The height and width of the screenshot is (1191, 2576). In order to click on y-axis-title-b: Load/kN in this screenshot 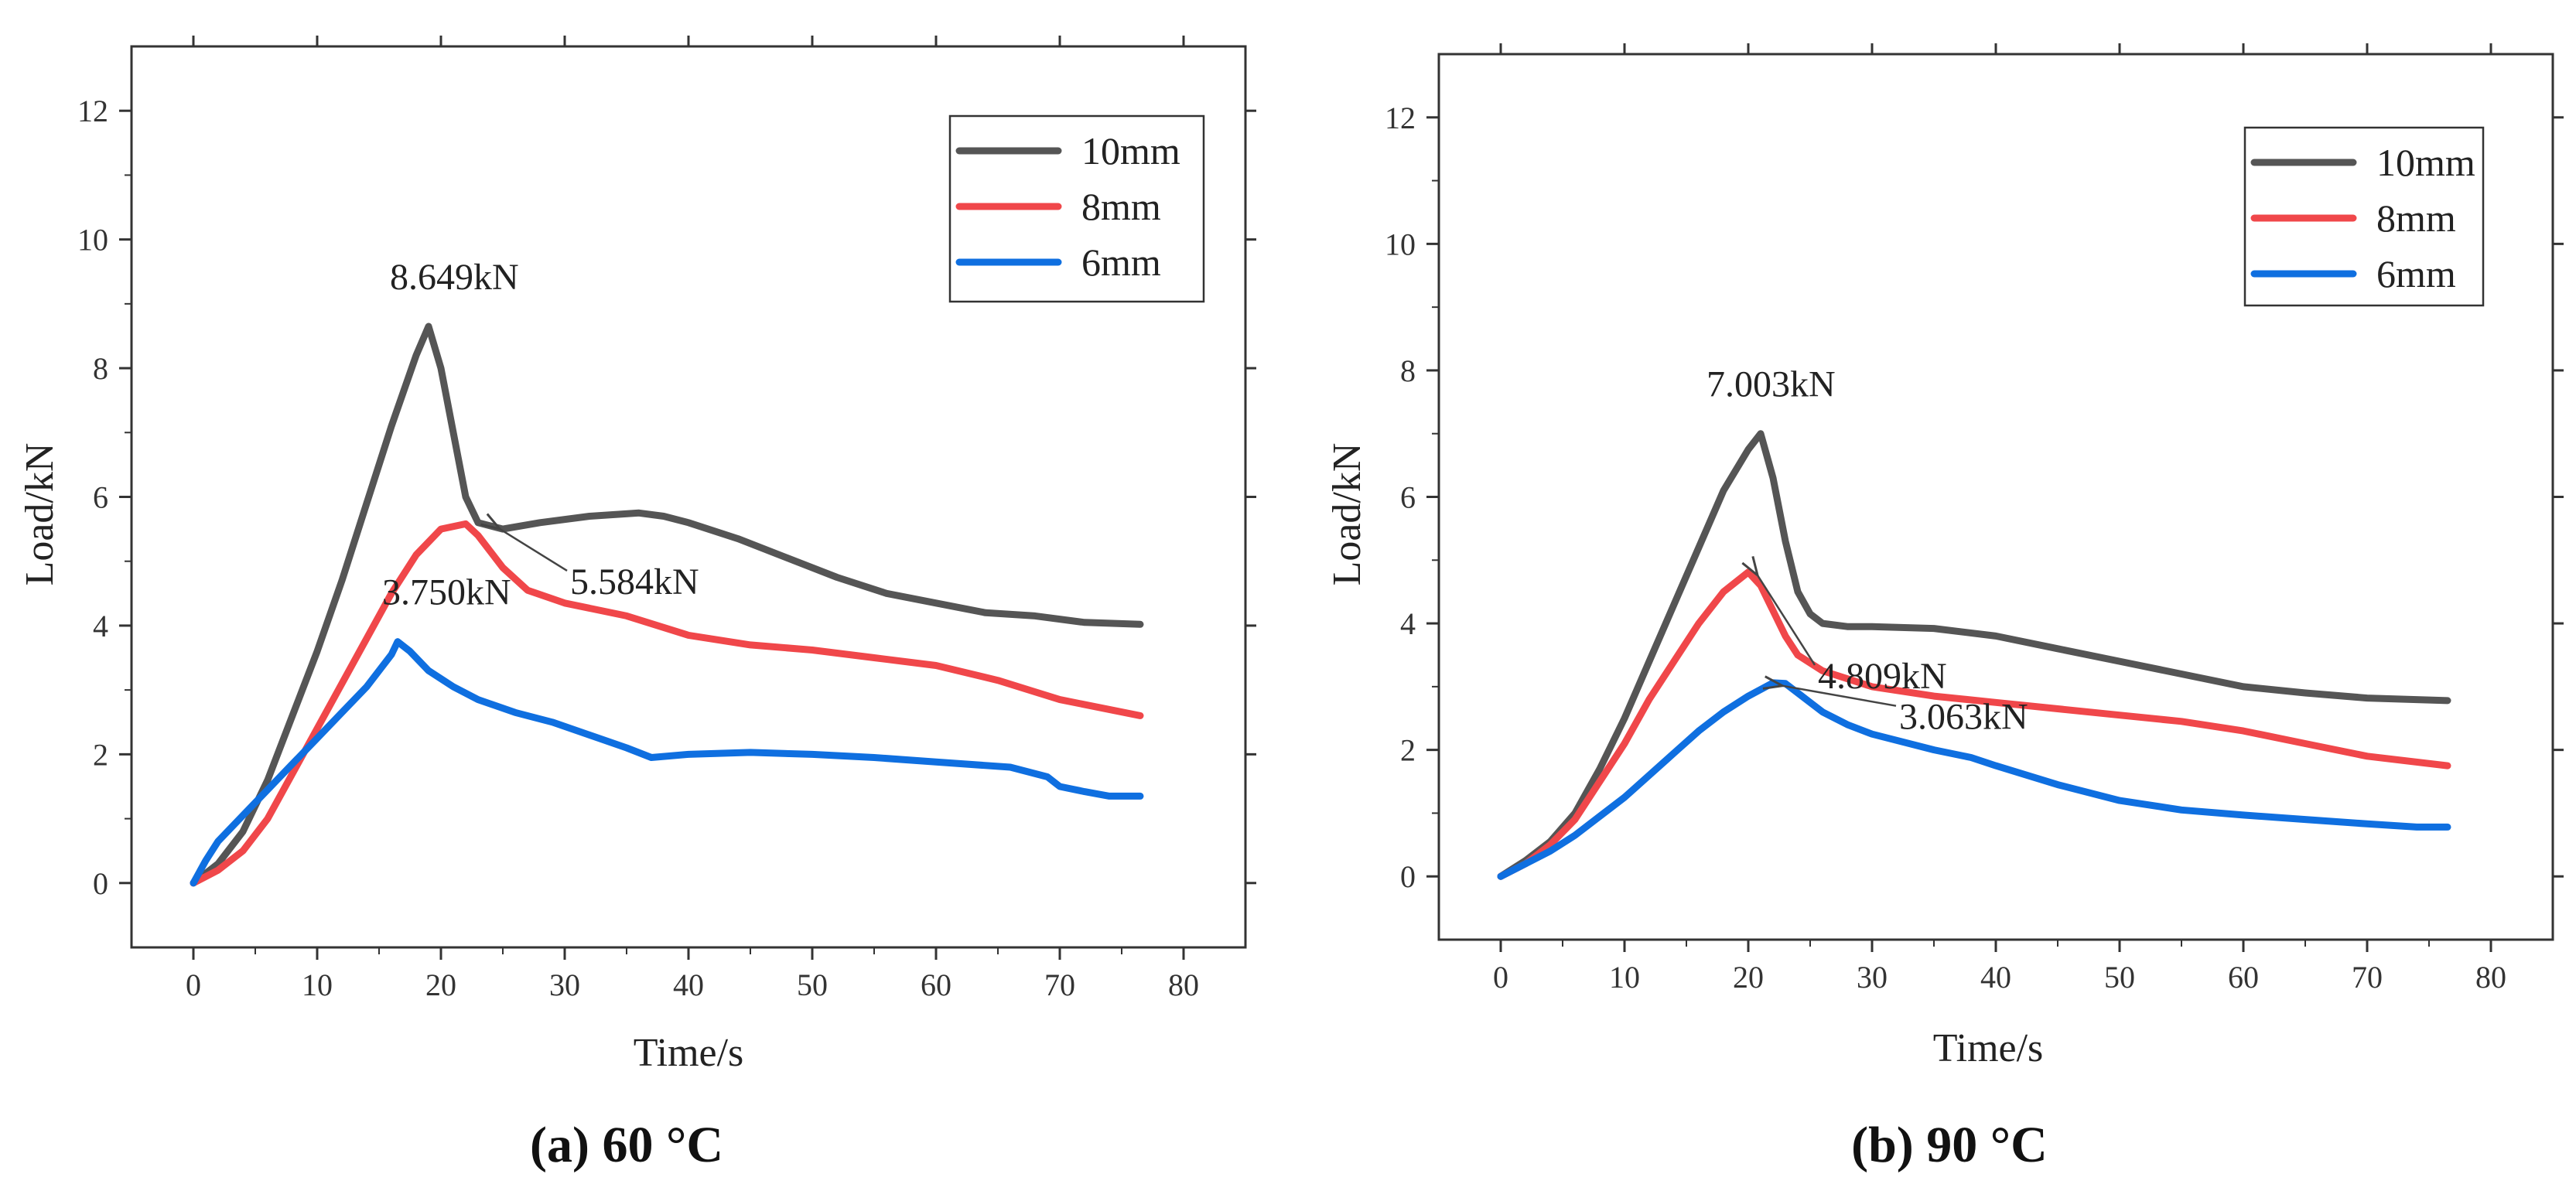, I will do `click(1347, 514)`.